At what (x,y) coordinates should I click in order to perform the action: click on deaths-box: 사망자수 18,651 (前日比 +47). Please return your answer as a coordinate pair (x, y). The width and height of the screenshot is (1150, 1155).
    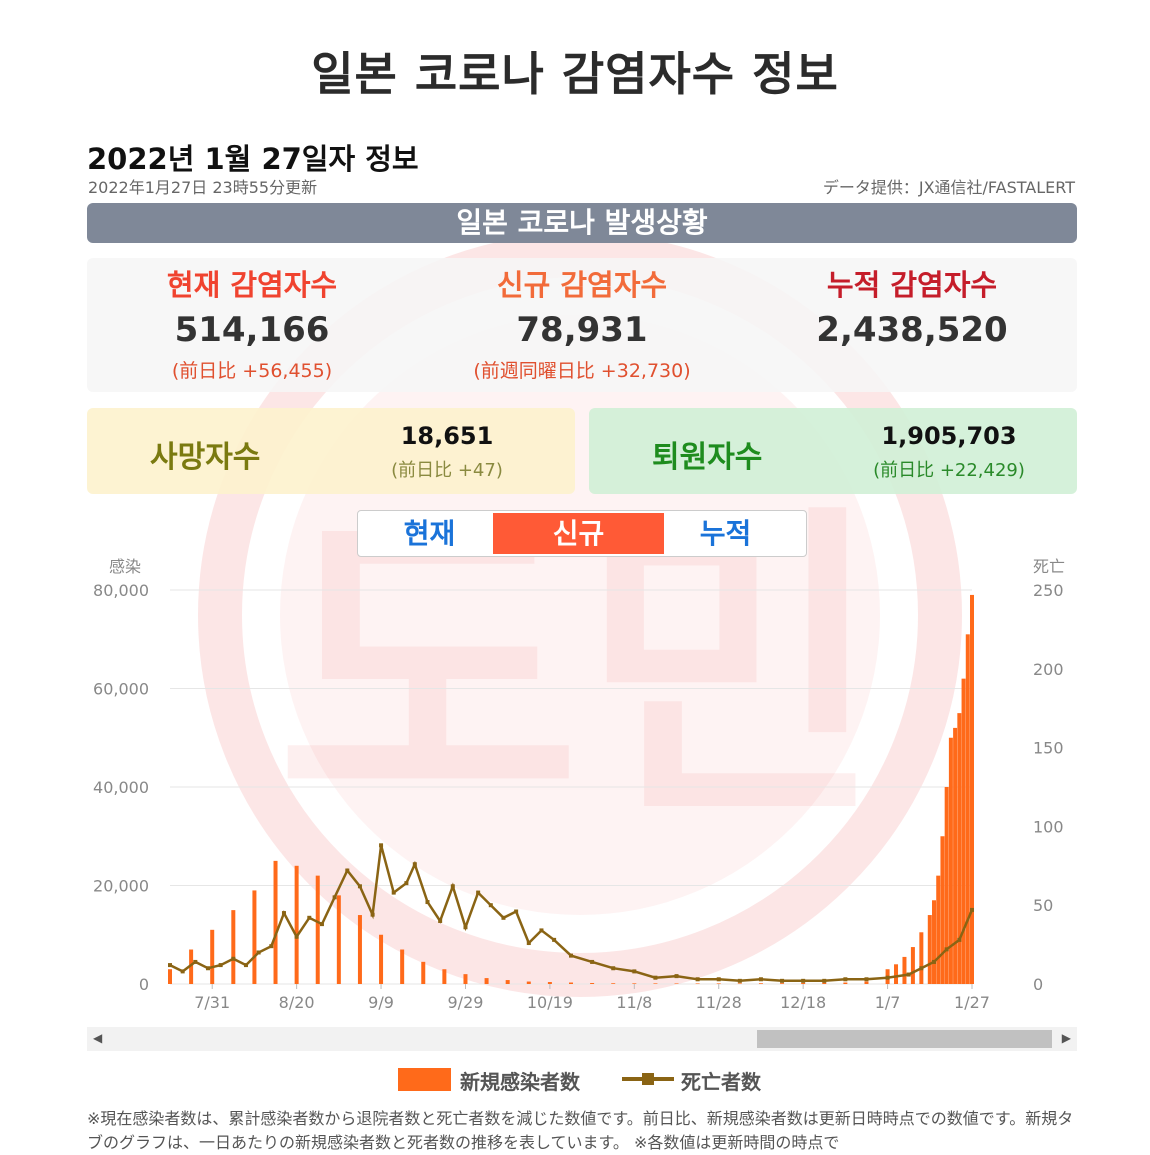
    Looking at the image, I should click on (331, 451).